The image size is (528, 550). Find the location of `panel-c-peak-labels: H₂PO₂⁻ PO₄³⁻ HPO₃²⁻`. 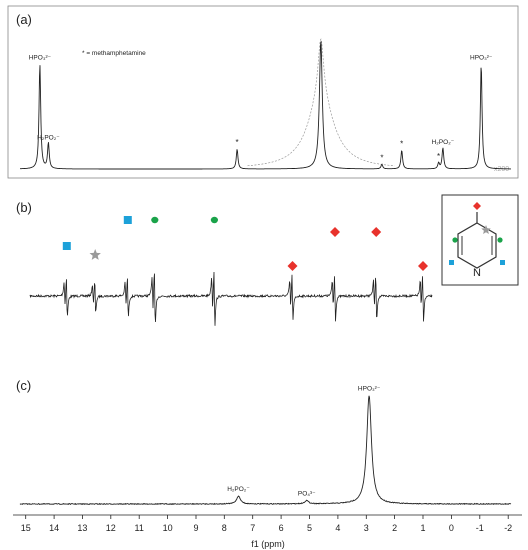

panel-c-peak-labels: H₂PO₂⁻ PO₄³⁻ HPO₃²⁻ is located at coordinates (304, 442).